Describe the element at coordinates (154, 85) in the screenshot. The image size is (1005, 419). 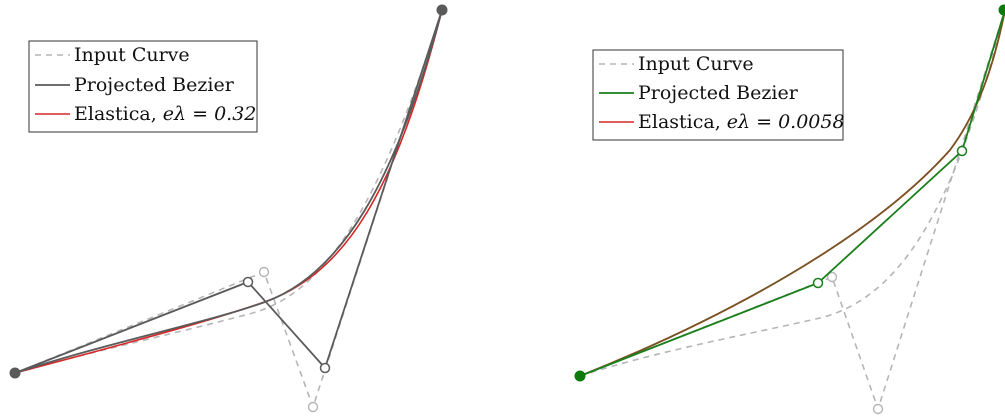
I see `left-legend-bezier-label: Projected Bezier` at that location.